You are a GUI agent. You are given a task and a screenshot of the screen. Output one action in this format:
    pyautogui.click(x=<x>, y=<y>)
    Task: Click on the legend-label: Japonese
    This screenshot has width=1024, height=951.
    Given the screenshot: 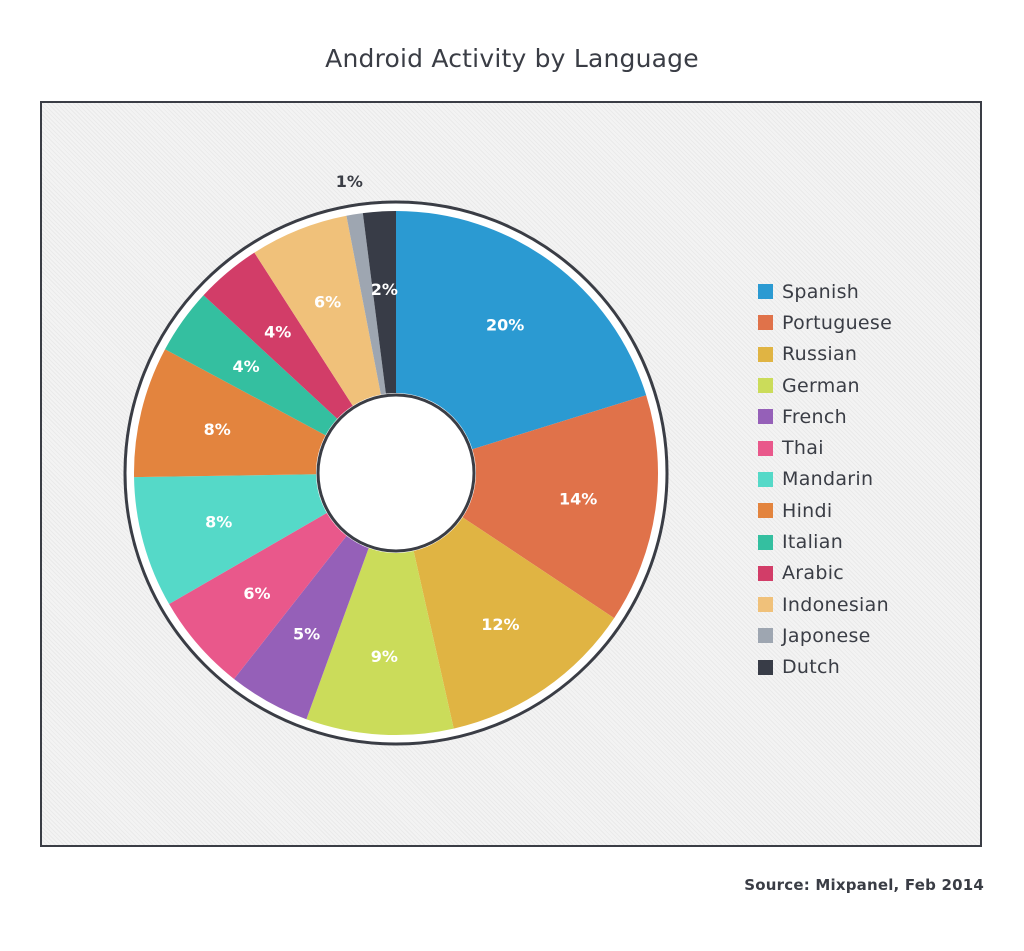 What is the action you would take?
    pyautogui.click(x=826, y=635)
    